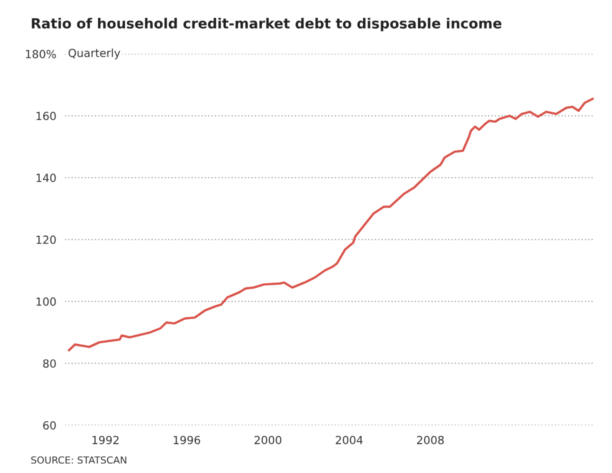 This screenshot has height=473, width=612. What do you see at coordinates (430, 440) in the screenshot?
I see `x-tick-label: 2008` at bounding box center [430, 440].